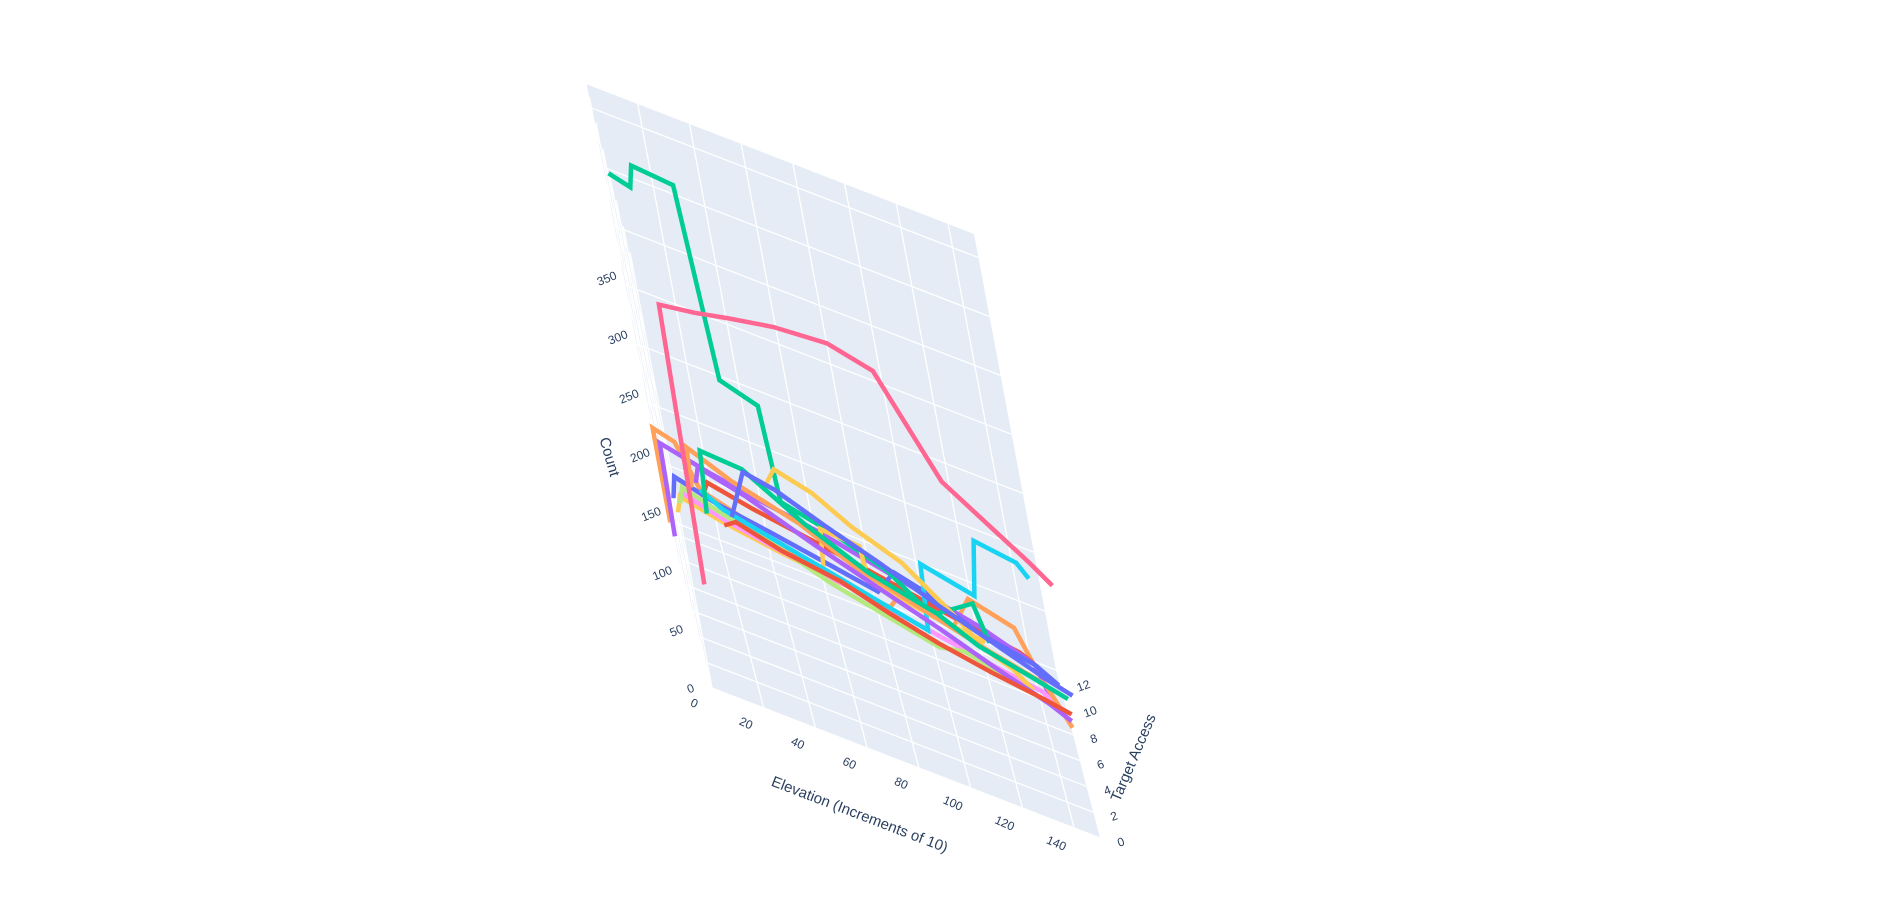 Image resolution: width=1904 pixels, height=911 pixels. What do you see at coordinates (953, 803) in the screenshot?
I see `x-tick-label: 100` at bounding box center [953, 803].